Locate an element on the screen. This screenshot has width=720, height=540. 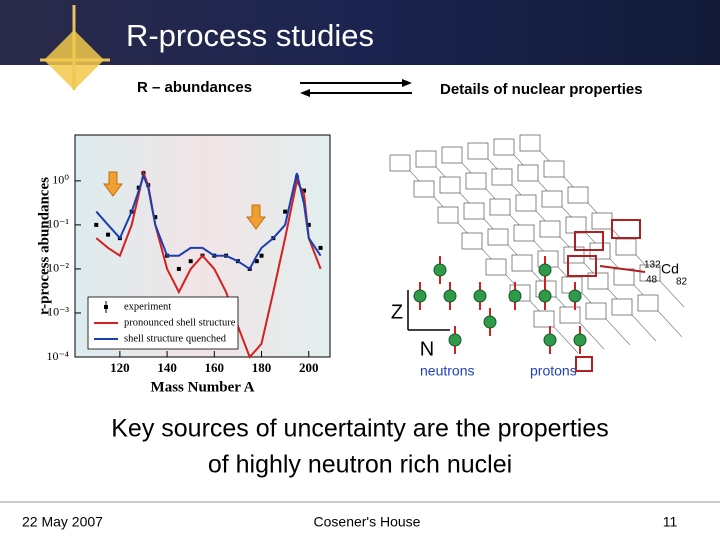
header-icon is located at coordinates (75, 47).